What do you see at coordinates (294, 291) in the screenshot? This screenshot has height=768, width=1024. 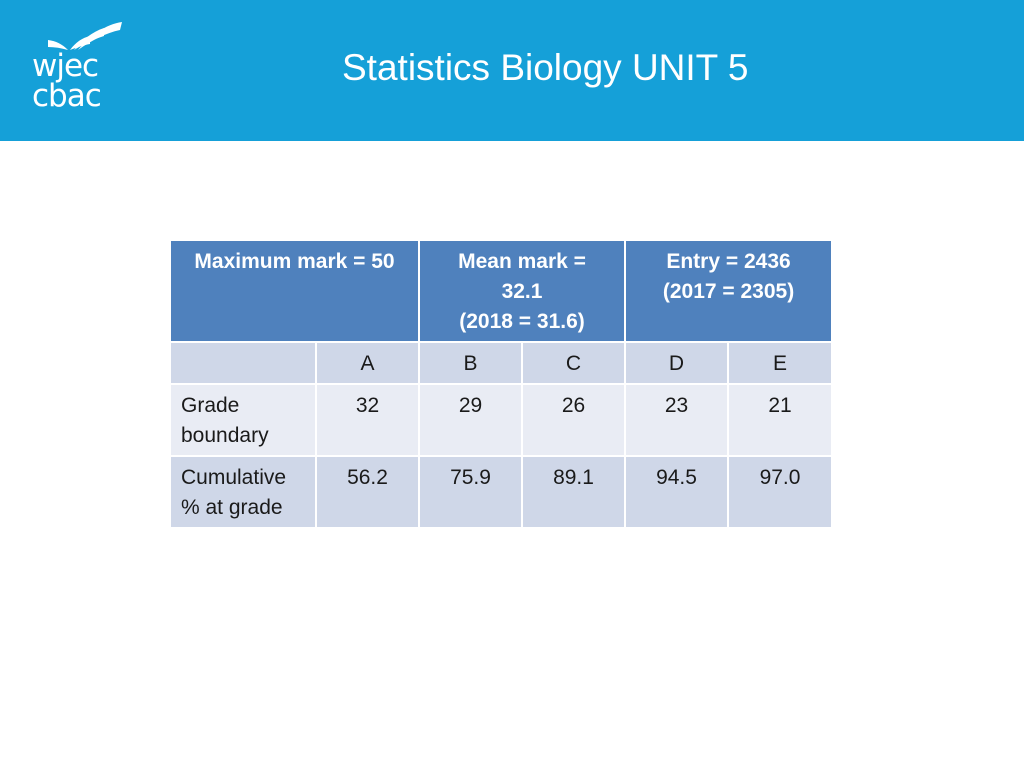 I see `max-mark-cell: Maximum mark = 50` at bounding box center [294, 291].